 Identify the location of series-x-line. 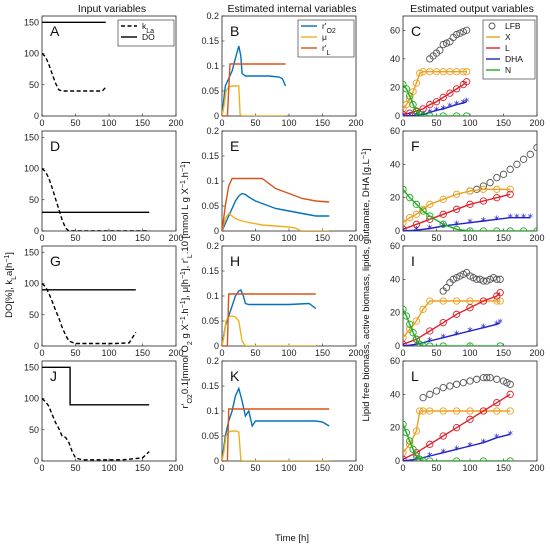
(457, 206).